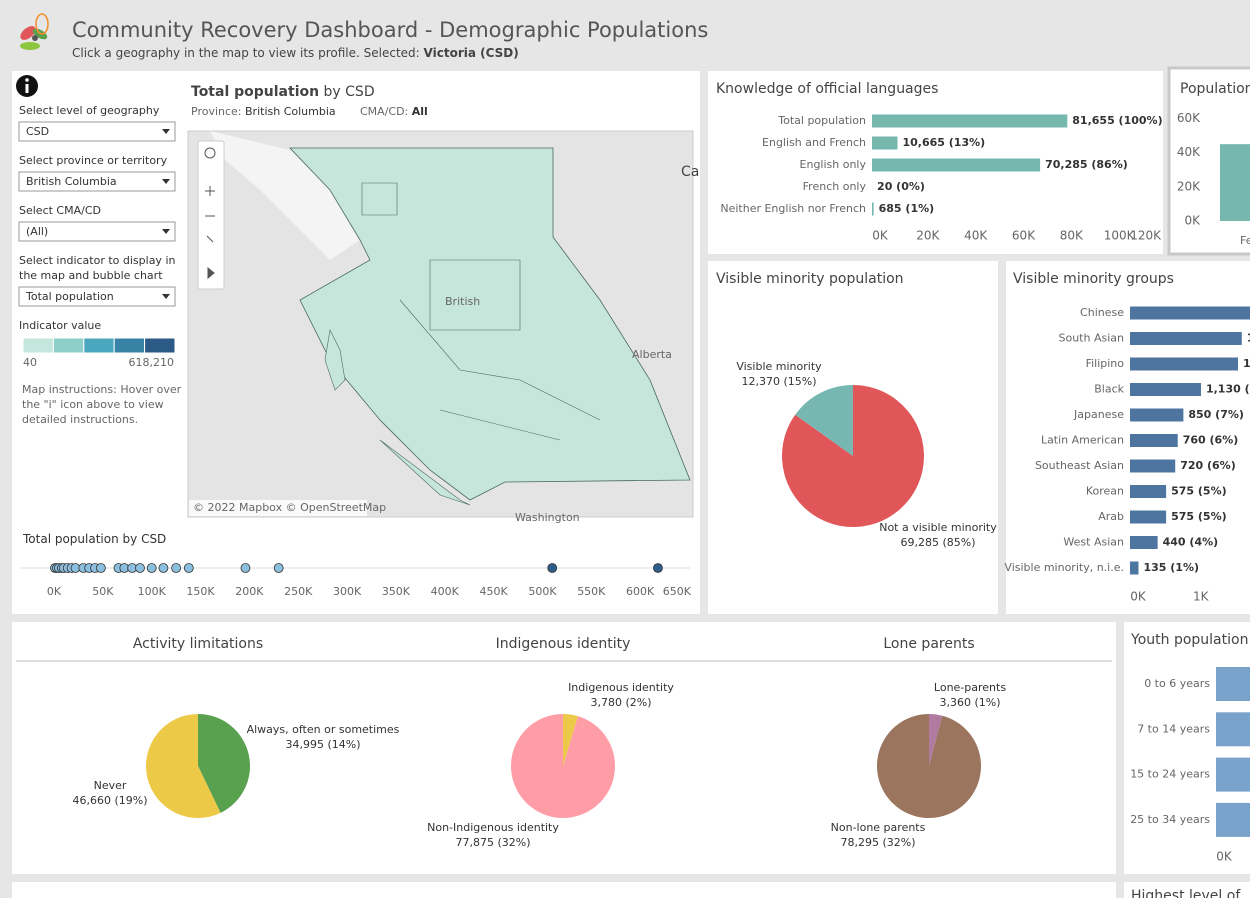 Image resolution: width=1250 pixels, height=898 pixels. Describe the element at coordinates (166, 131) in the screenshot. I see `dropdown-arrow` at that location.